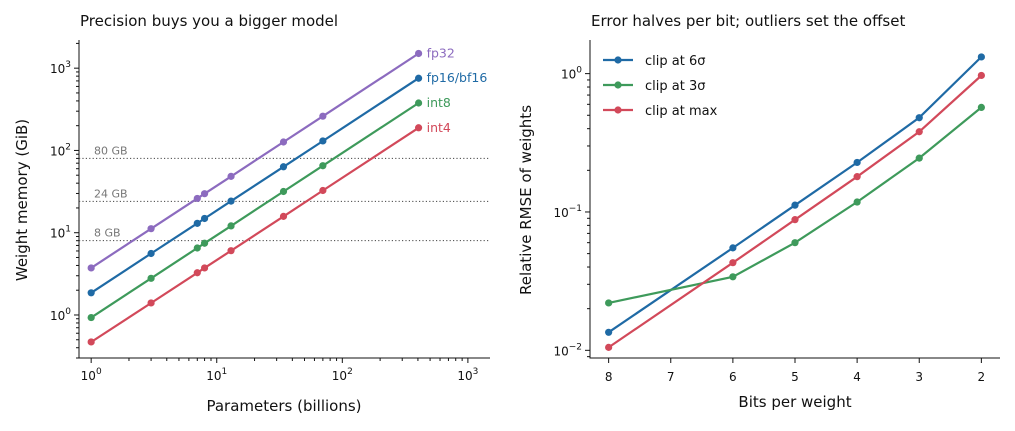 Image resolution: width=1015 pixels, height=431 pixels. Describe the element at coordinates (982, 377) in the screenshot. I see `x-tick-label: 2` at that location.